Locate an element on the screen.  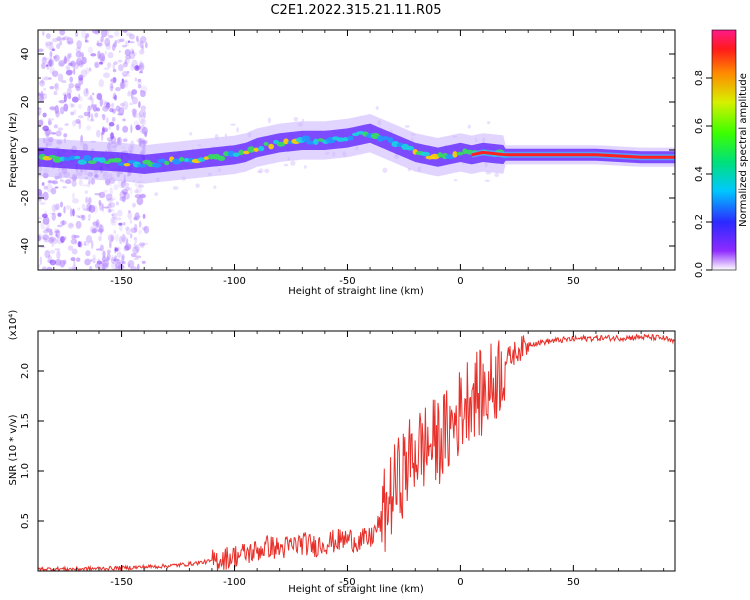
snr-x-tick-label: 0 is located at coordinates (460, 582).